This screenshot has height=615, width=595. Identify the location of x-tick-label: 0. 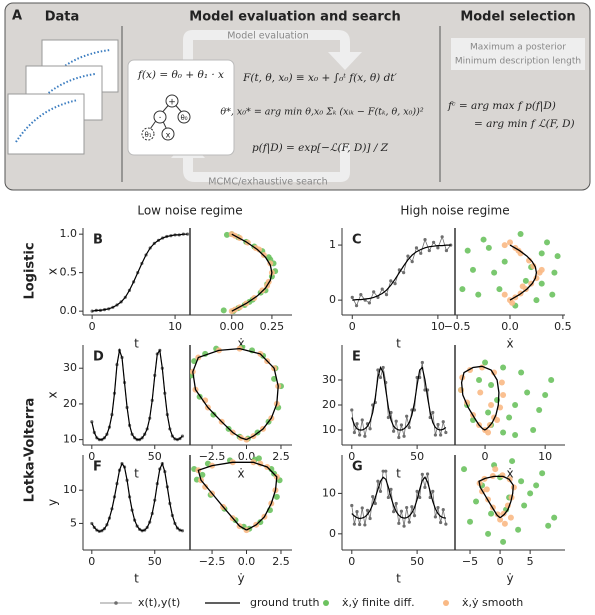
(352, 326).